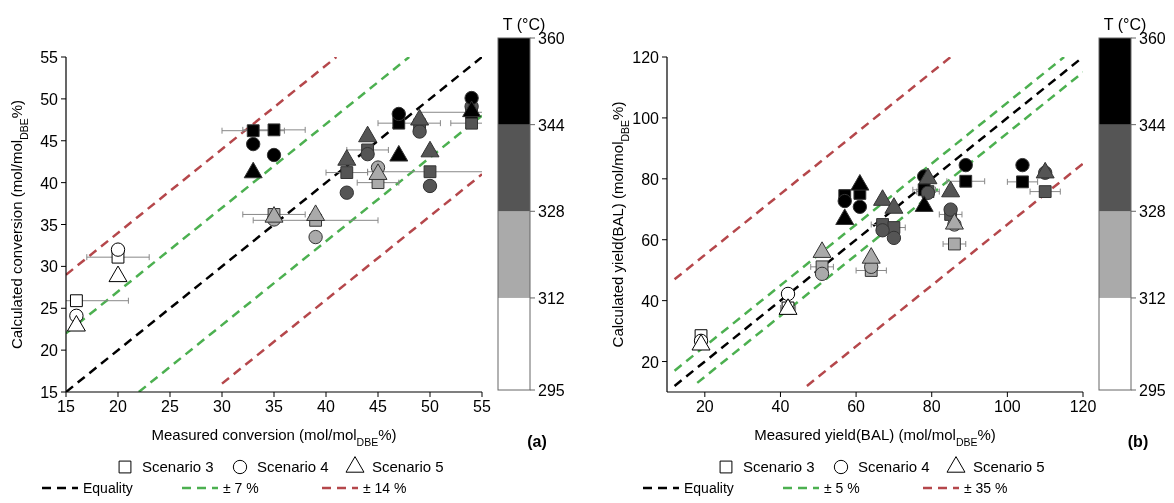 This screenshot has height=503, width=1174. I want to click on y-tick-label: 35, so click(49, 225).